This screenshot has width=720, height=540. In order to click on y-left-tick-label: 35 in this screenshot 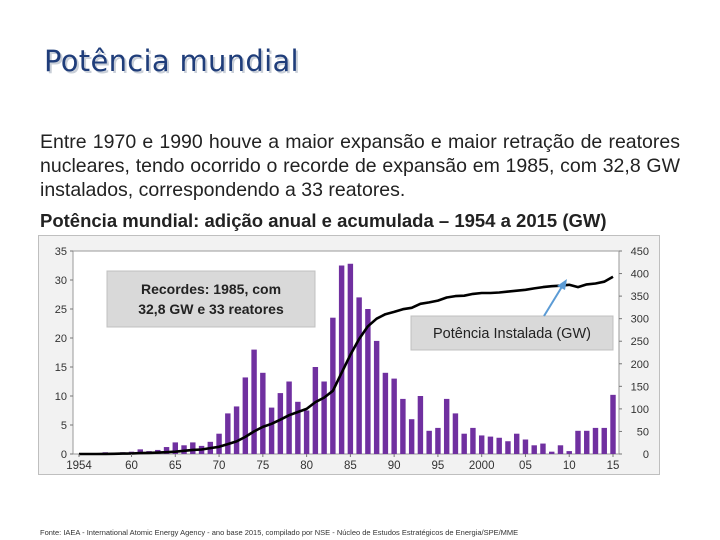, I will do `click(61, 252)`.